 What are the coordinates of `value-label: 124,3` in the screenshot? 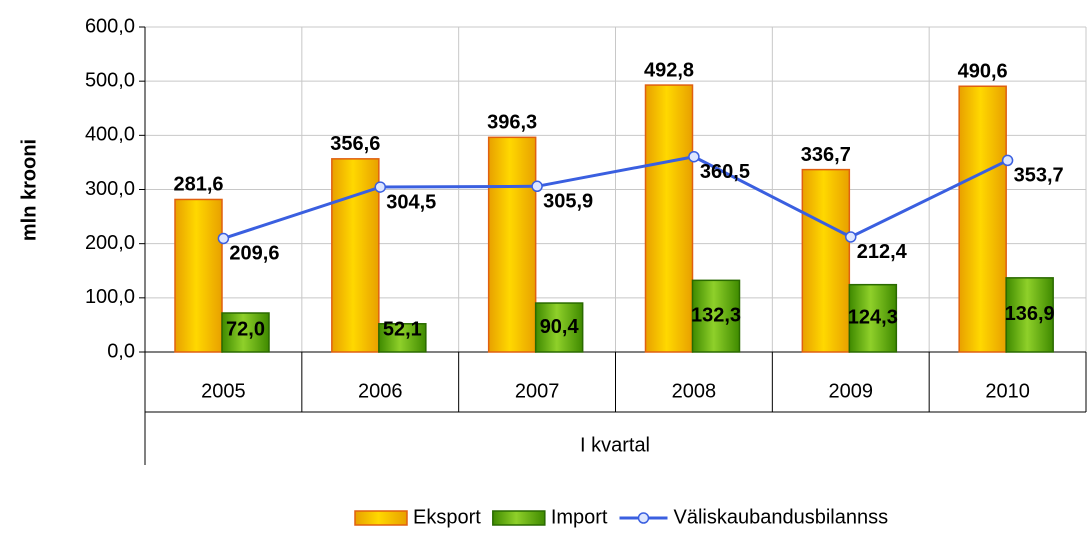 It's located at (873, 318).